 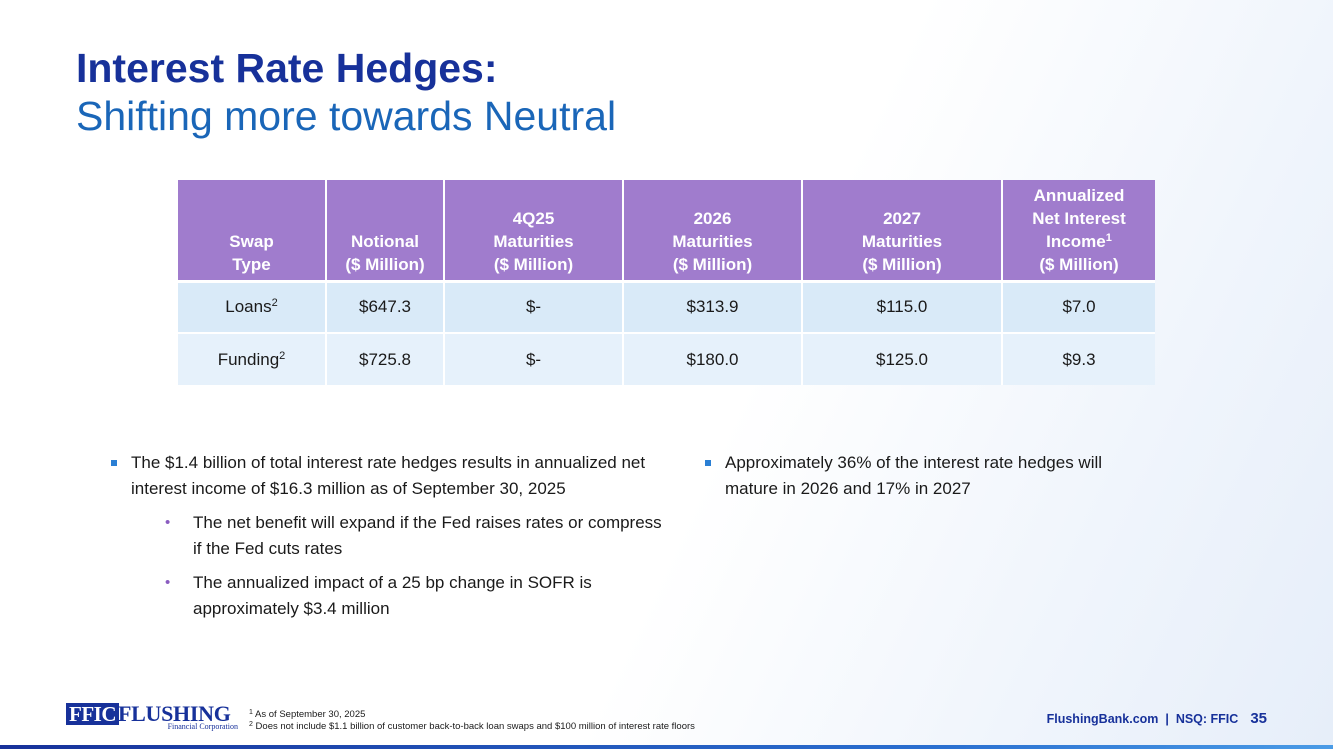 I want to click on header-4q25-maturities: 4Q25 Maturities ($ Million), so click(x=534, y=230).